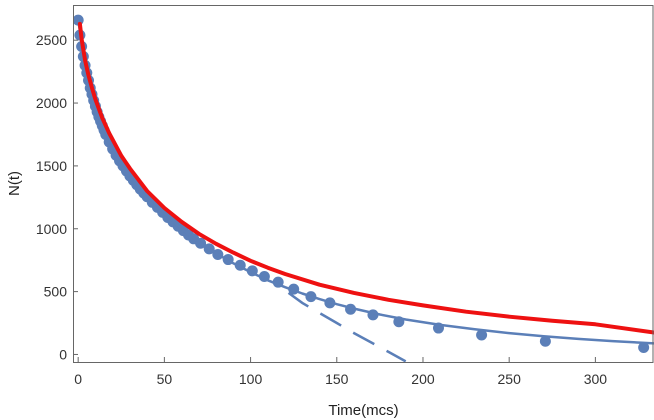 The height and width of the screenshot is (420, 654). Describe the element at coordinates (51, 40) in the screenshot. I see `y-tick-label: 2500` at that location.